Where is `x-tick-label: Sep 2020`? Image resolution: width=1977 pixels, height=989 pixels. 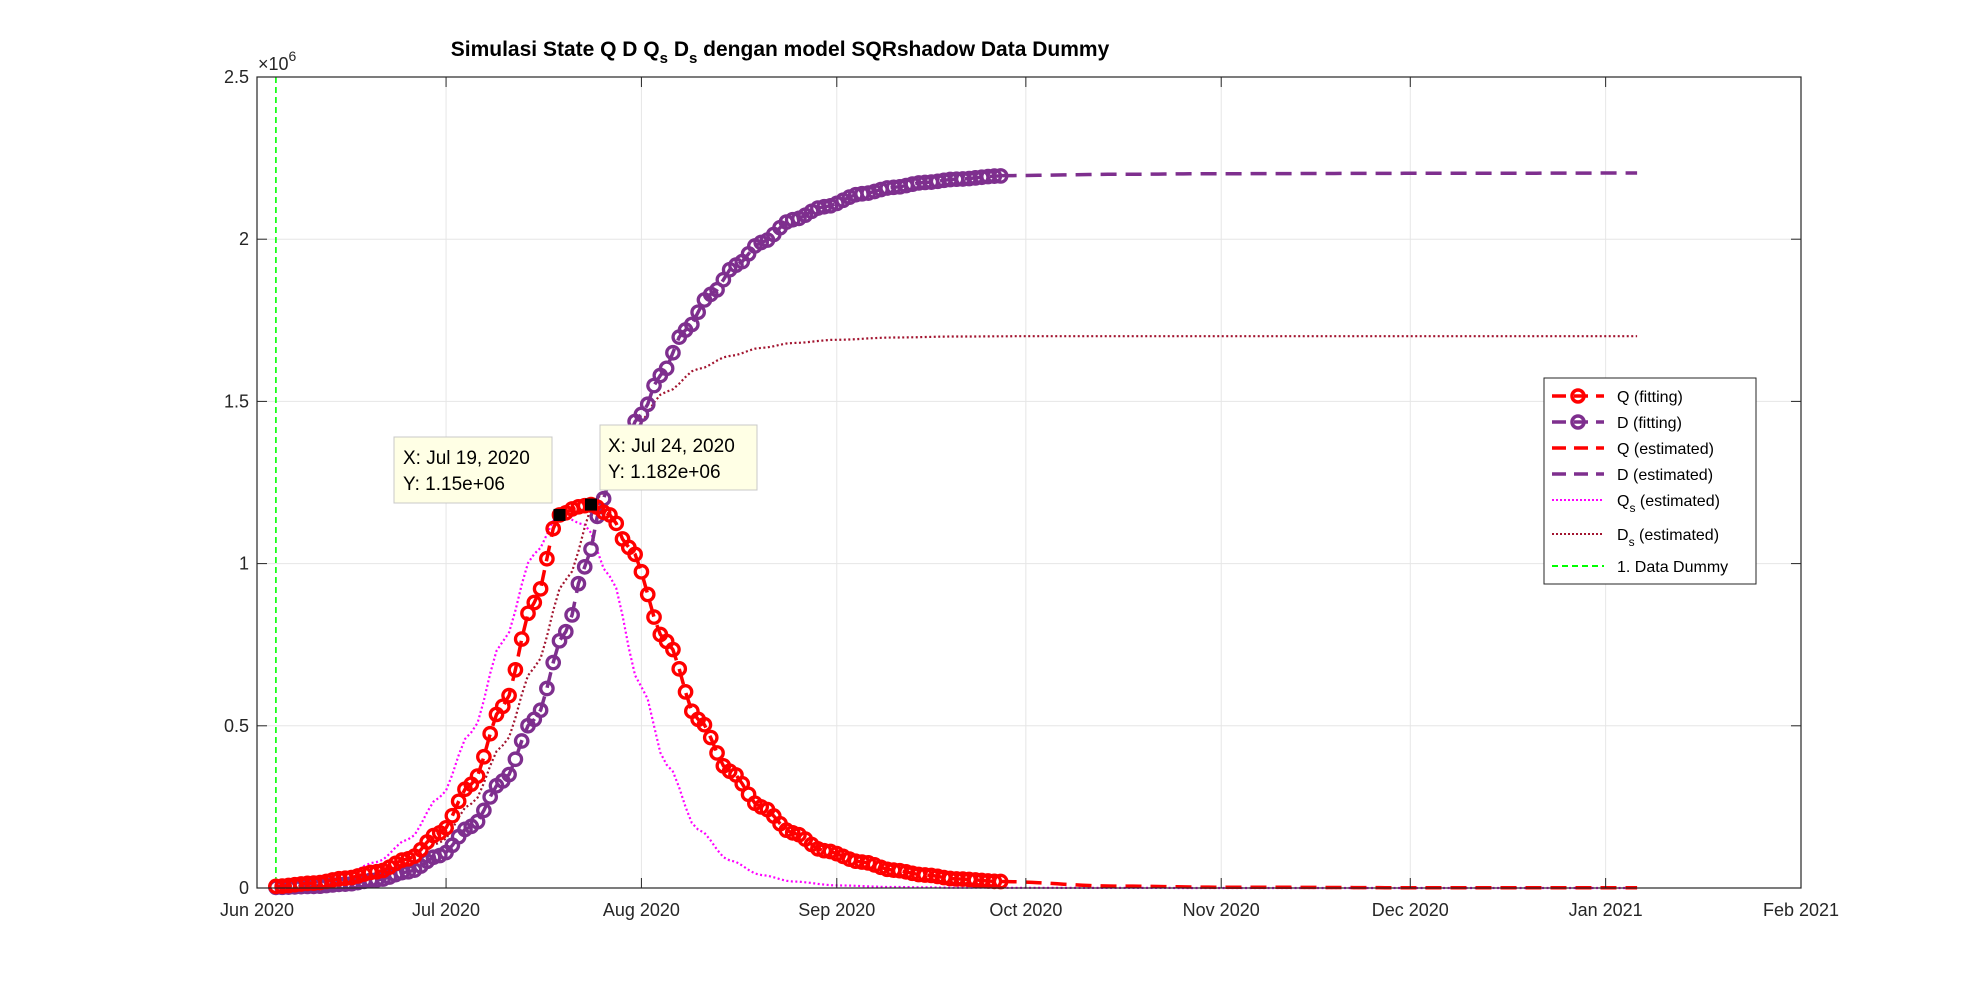 x-tick-label: Sep 2020 is located at coordinates (836, 910).